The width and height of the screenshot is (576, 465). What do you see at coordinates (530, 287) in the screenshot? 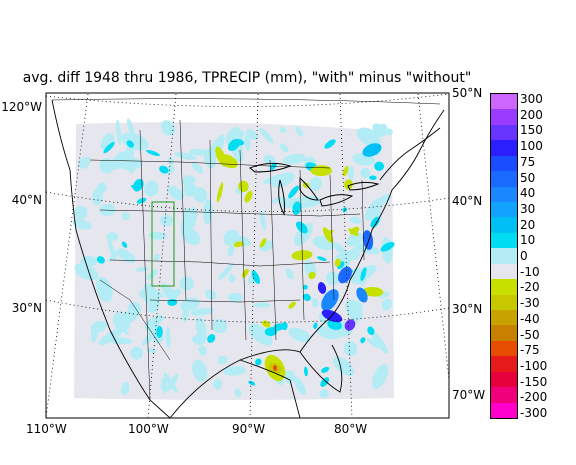
I see `colorbar-tick-label: -20` at bounding box center [530, 287].